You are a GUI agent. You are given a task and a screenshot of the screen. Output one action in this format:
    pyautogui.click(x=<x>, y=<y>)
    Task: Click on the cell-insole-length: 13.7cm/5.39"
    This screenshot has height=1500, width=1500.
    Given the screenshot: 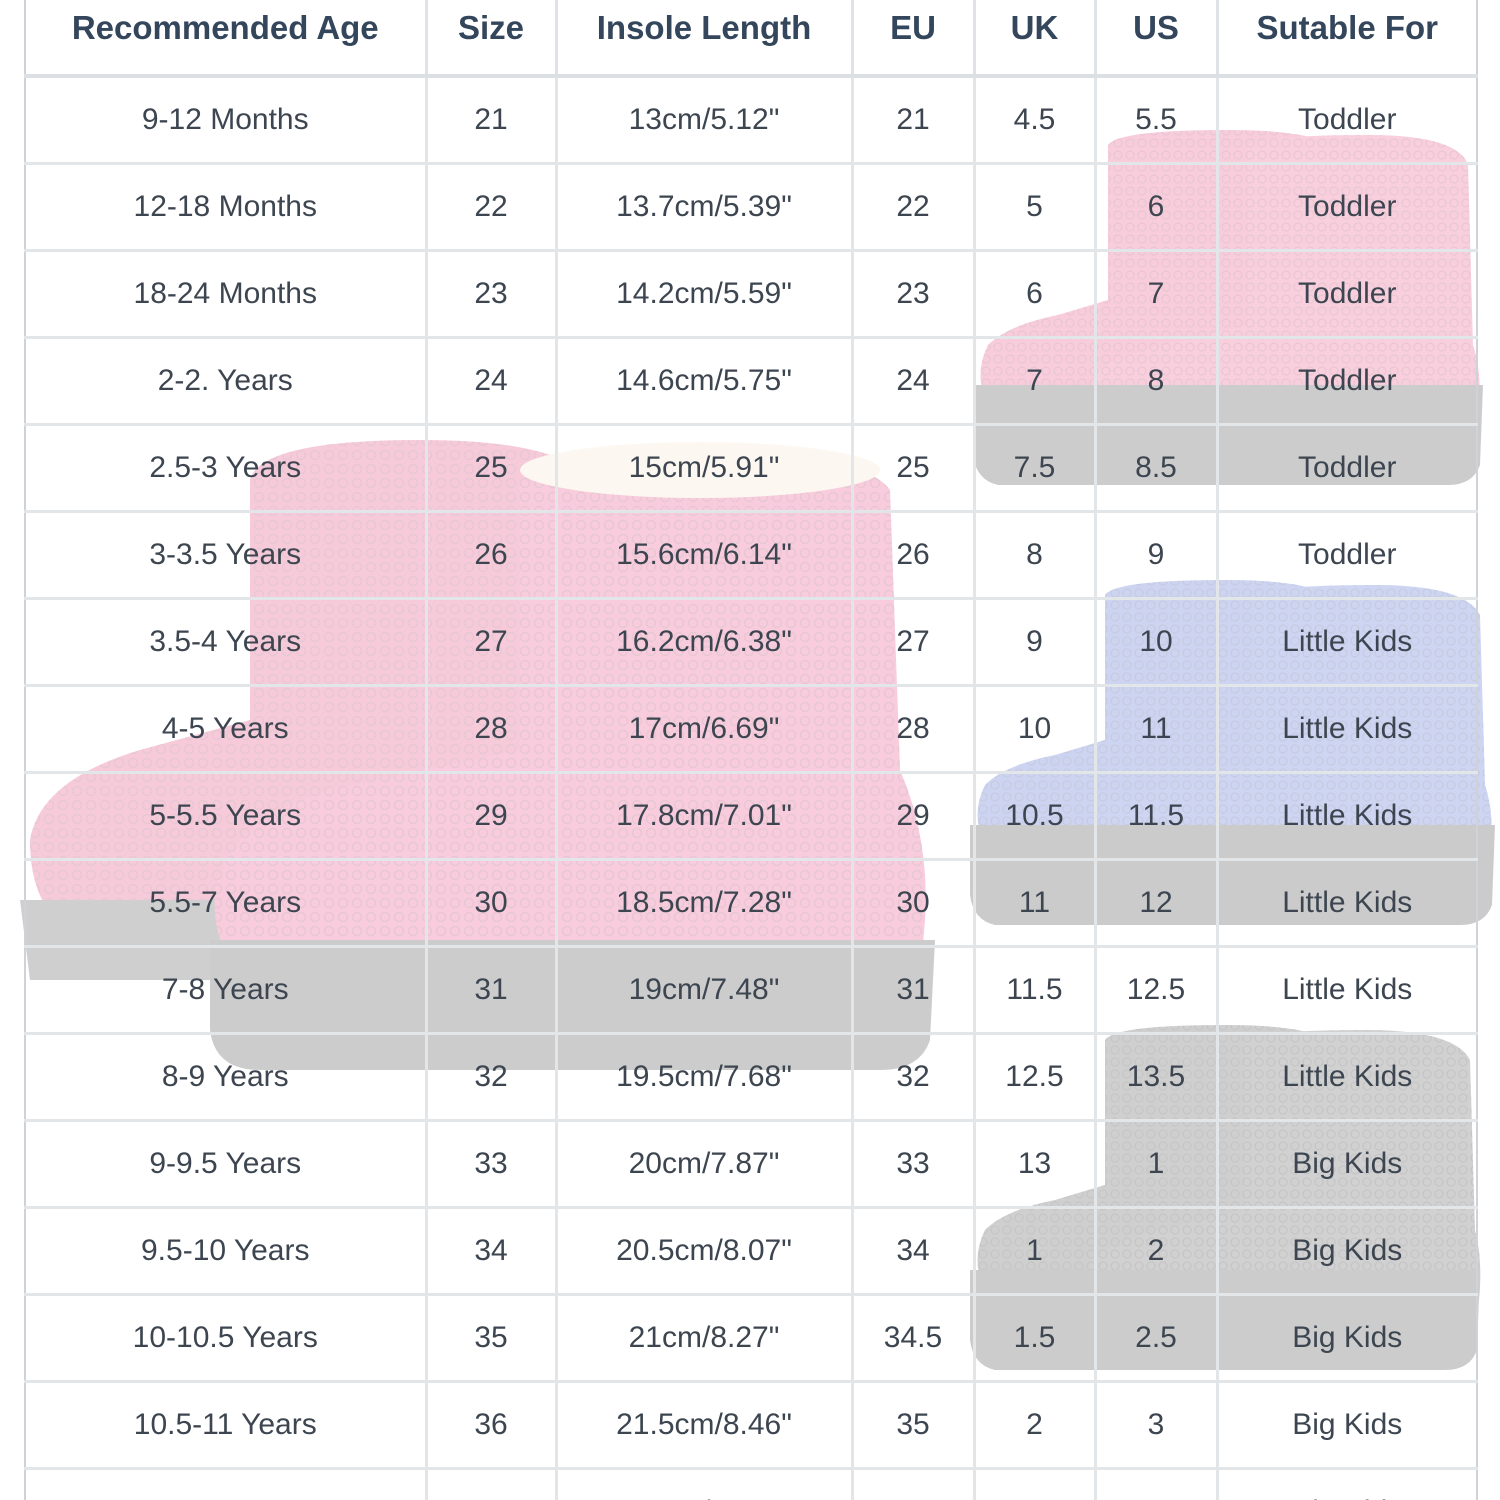 What is the action you would take?
    pyautogui.click(x=705, y=207)
    